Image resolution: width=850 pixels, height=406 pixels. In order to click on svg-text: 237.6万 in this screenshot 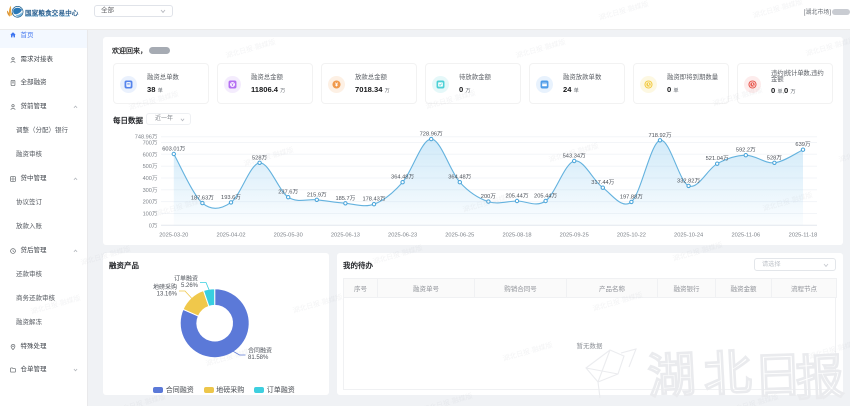, I will do `click(288, 192)`.